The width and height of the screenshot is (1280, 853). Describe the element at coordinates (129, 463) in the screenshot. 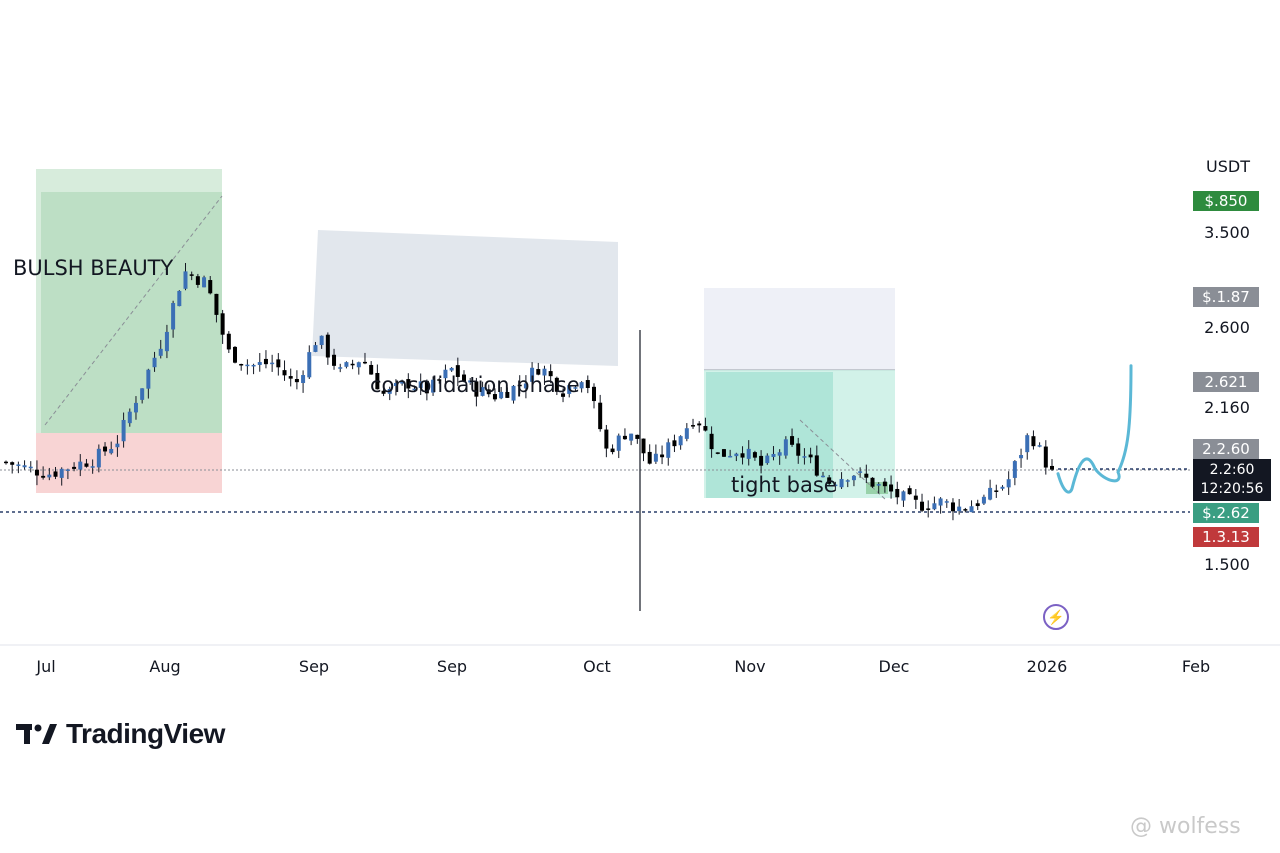

I see `long-position-loss-zone` at that location.